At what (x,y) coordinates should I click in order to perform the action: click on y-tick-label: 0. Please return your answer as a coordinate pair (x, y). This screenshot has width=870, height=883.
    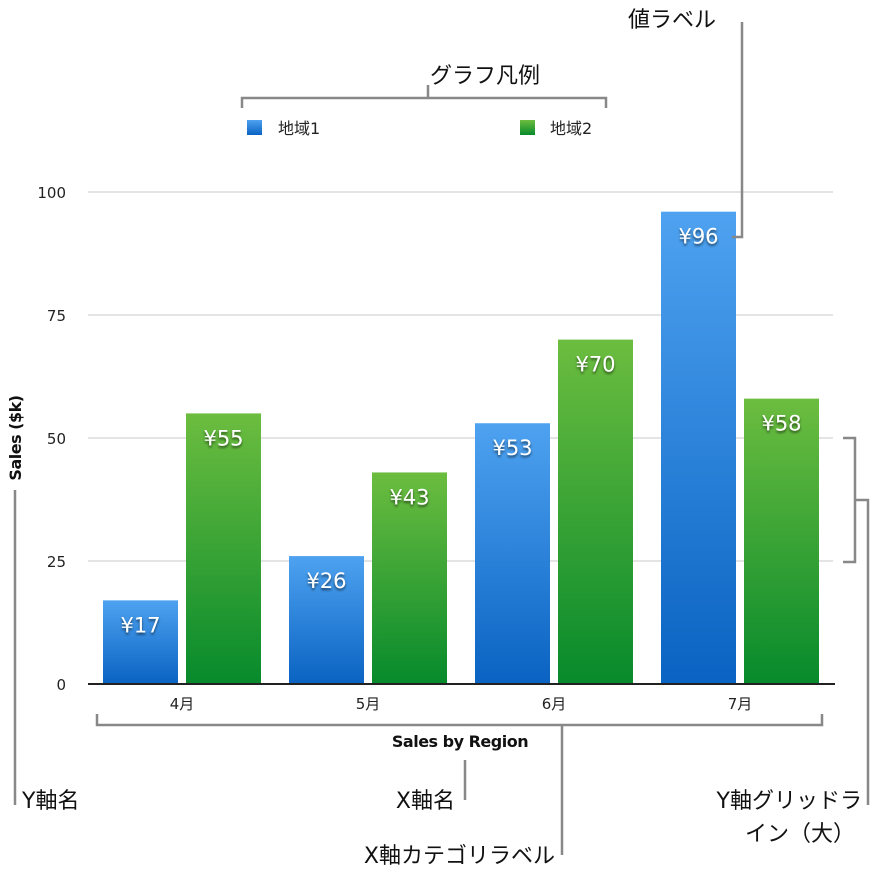
    Looking at the image, I should click on (61, 685).